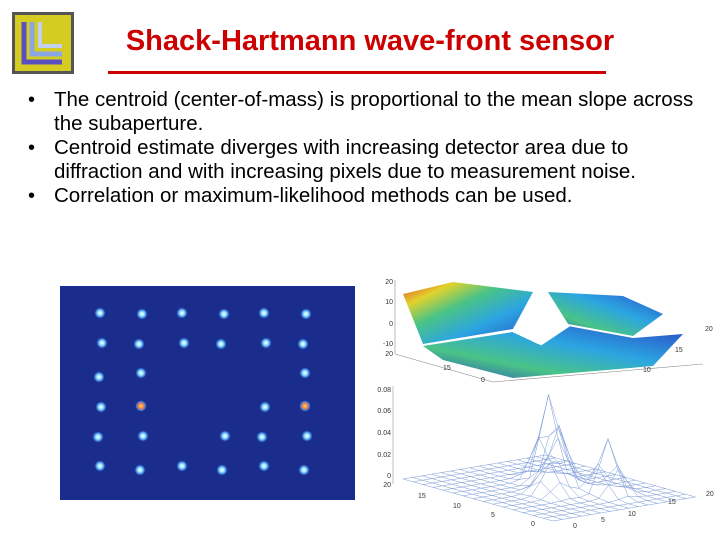 The width and height of the screenshot is (720, 540). Describe the element at coordinates (43, 43) in the screenshot. I see `llnl-logo-icon` at that location.